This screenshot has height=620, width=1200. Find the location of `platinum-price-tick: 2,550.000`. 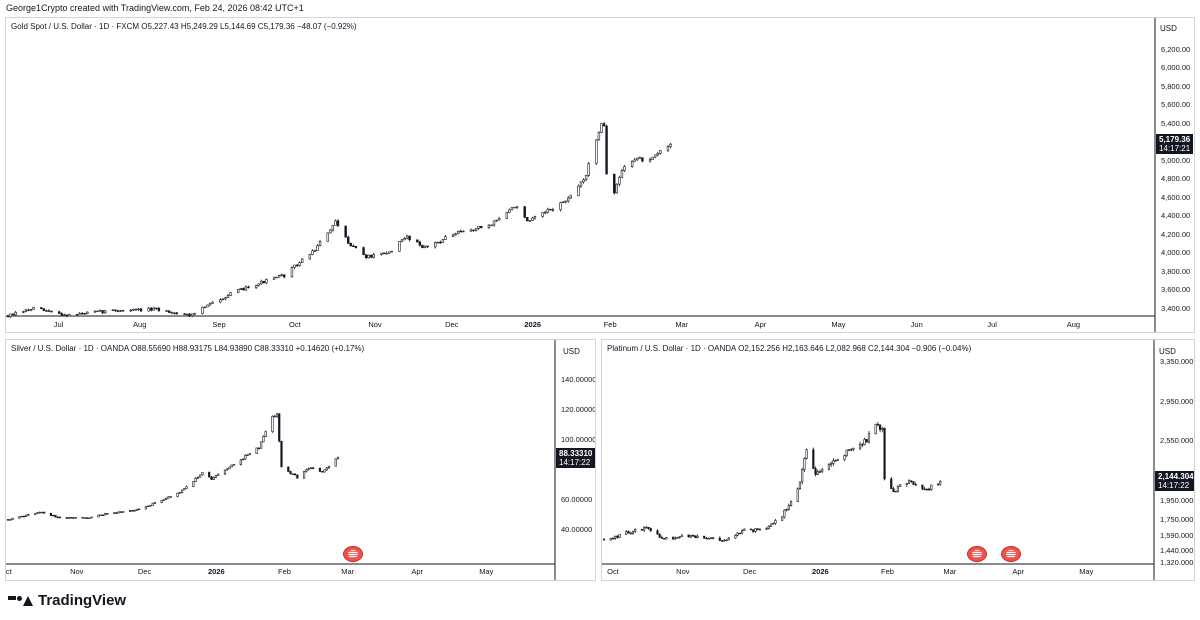

platinum-price-tick: 2,550.000 is located at coordinates (1177, 441).